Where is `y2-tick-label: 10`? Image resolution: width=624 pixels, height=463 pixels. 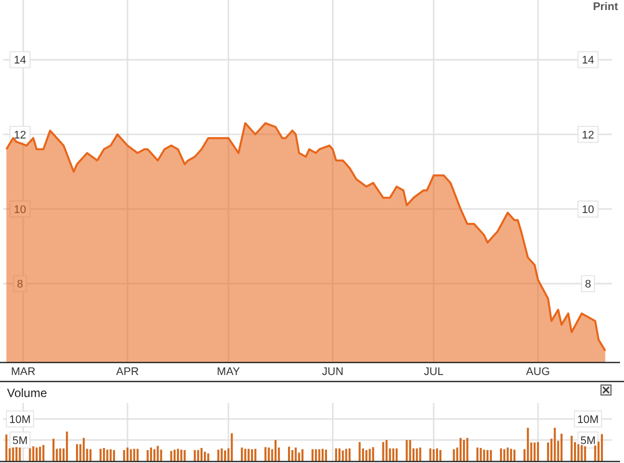
y2-tick-label: 10 is located at coordinates (588, 210).